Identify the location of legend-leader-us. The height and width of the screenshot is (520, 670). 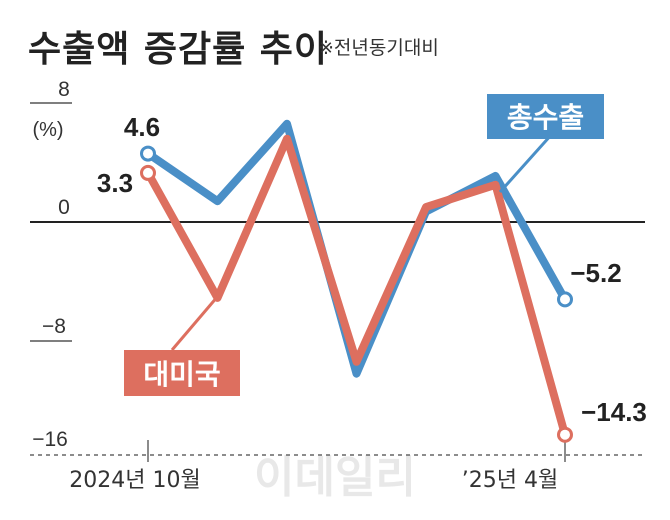
(195, 323).